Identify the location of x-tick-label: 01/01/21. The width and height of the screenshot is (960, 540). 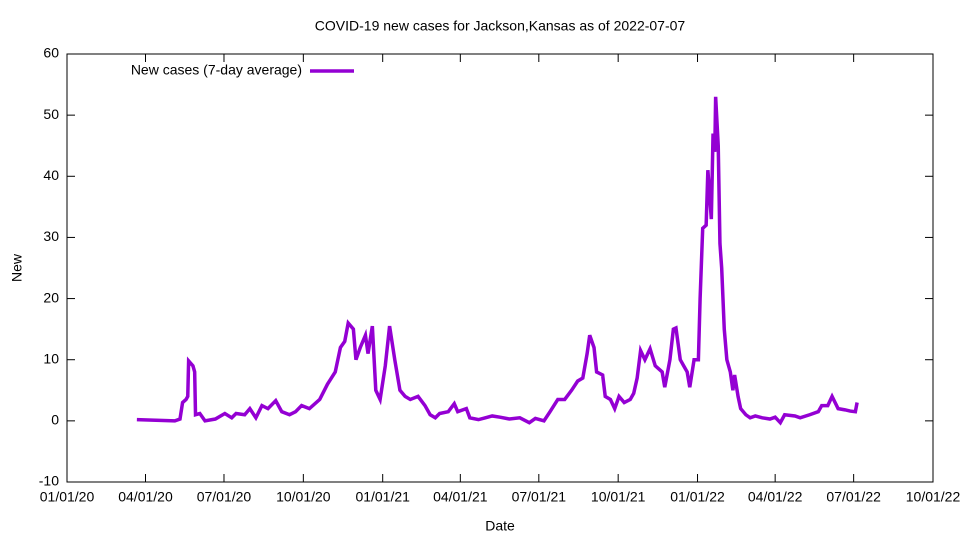
(382, 497).